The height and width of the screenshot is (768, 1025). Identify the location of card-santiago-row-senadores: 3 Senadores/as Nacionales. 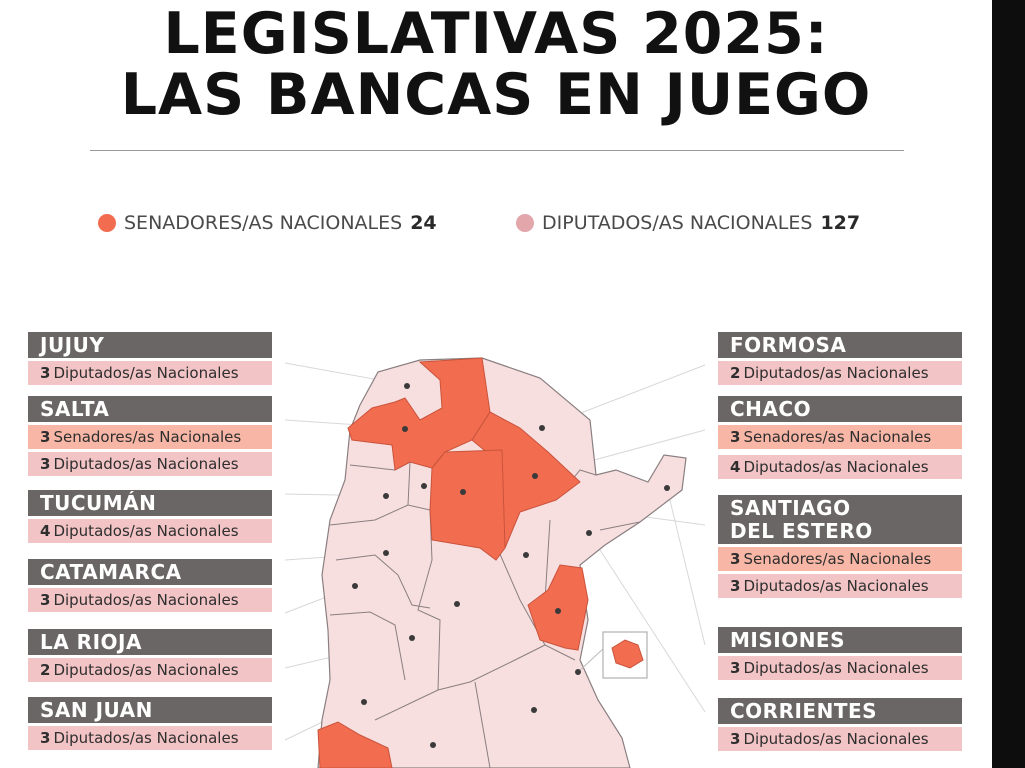
(840, 559).